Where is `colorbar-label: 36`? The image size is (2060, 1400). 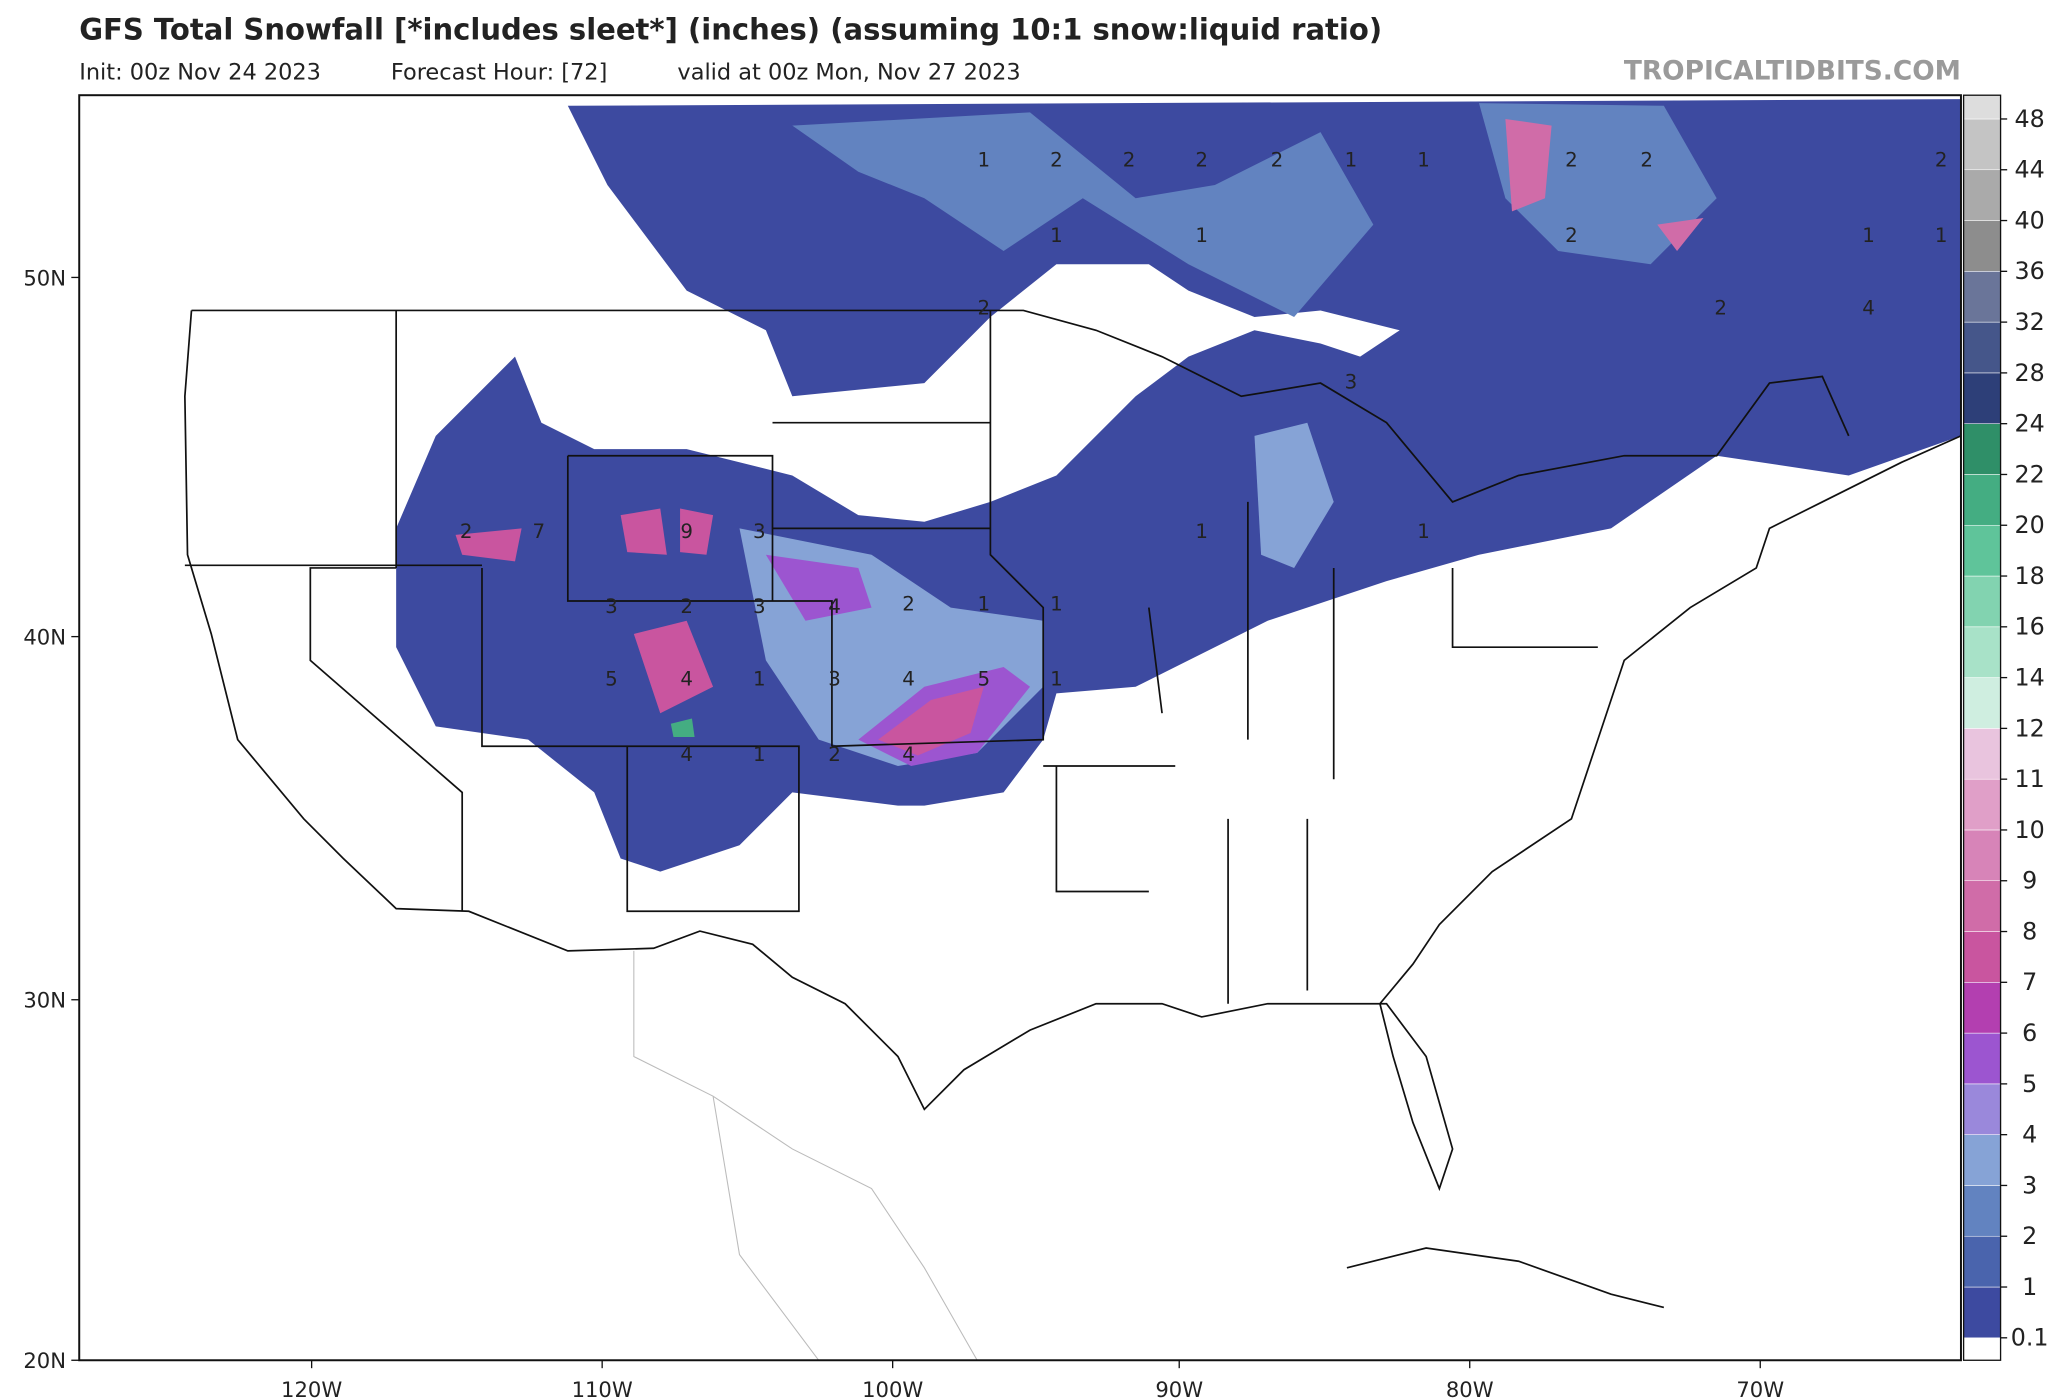
colorbar-label: 36 is located at coordinates (2030, 271).